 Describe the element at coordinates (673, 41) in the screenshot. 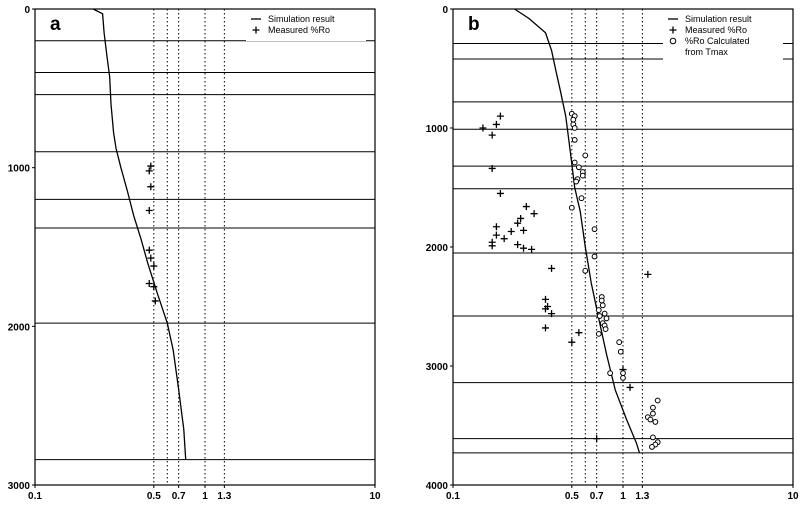

I see `legend-circle-swatch` at that location.